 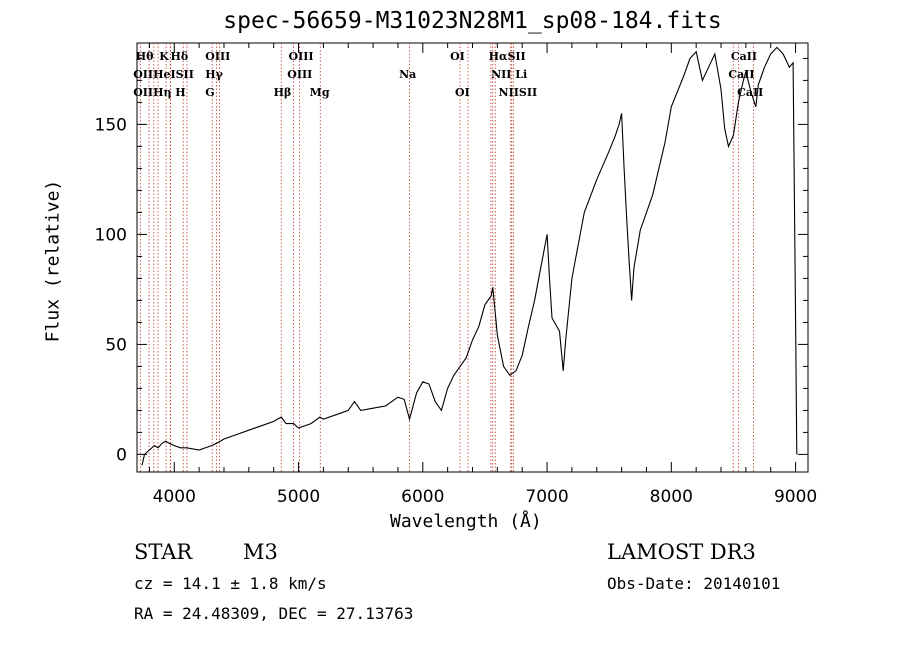 I want to click on line-marker-label: G, so click(x=209, y=92).